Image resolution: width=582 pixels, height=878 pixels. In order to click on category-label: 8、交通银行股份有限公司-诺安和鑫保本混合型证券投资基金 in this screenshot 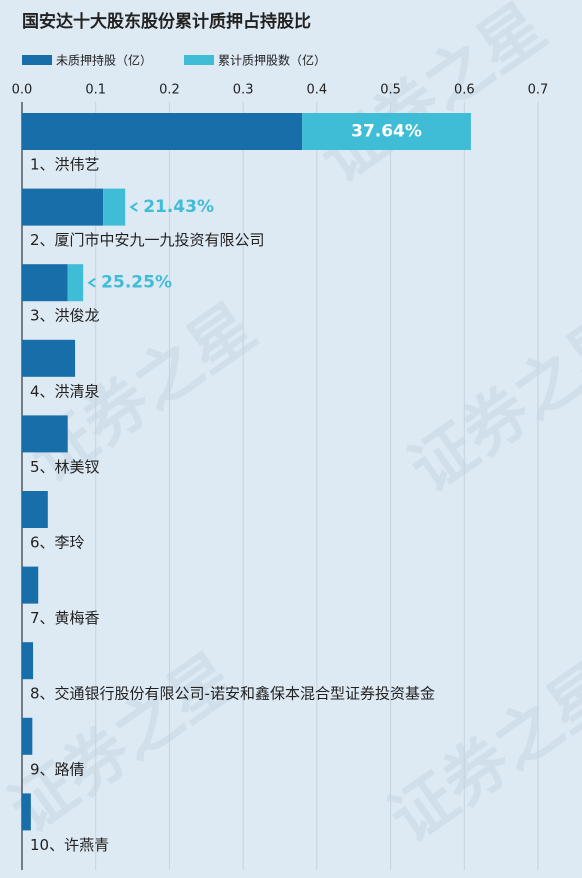, I will do `click(232, 694)`.